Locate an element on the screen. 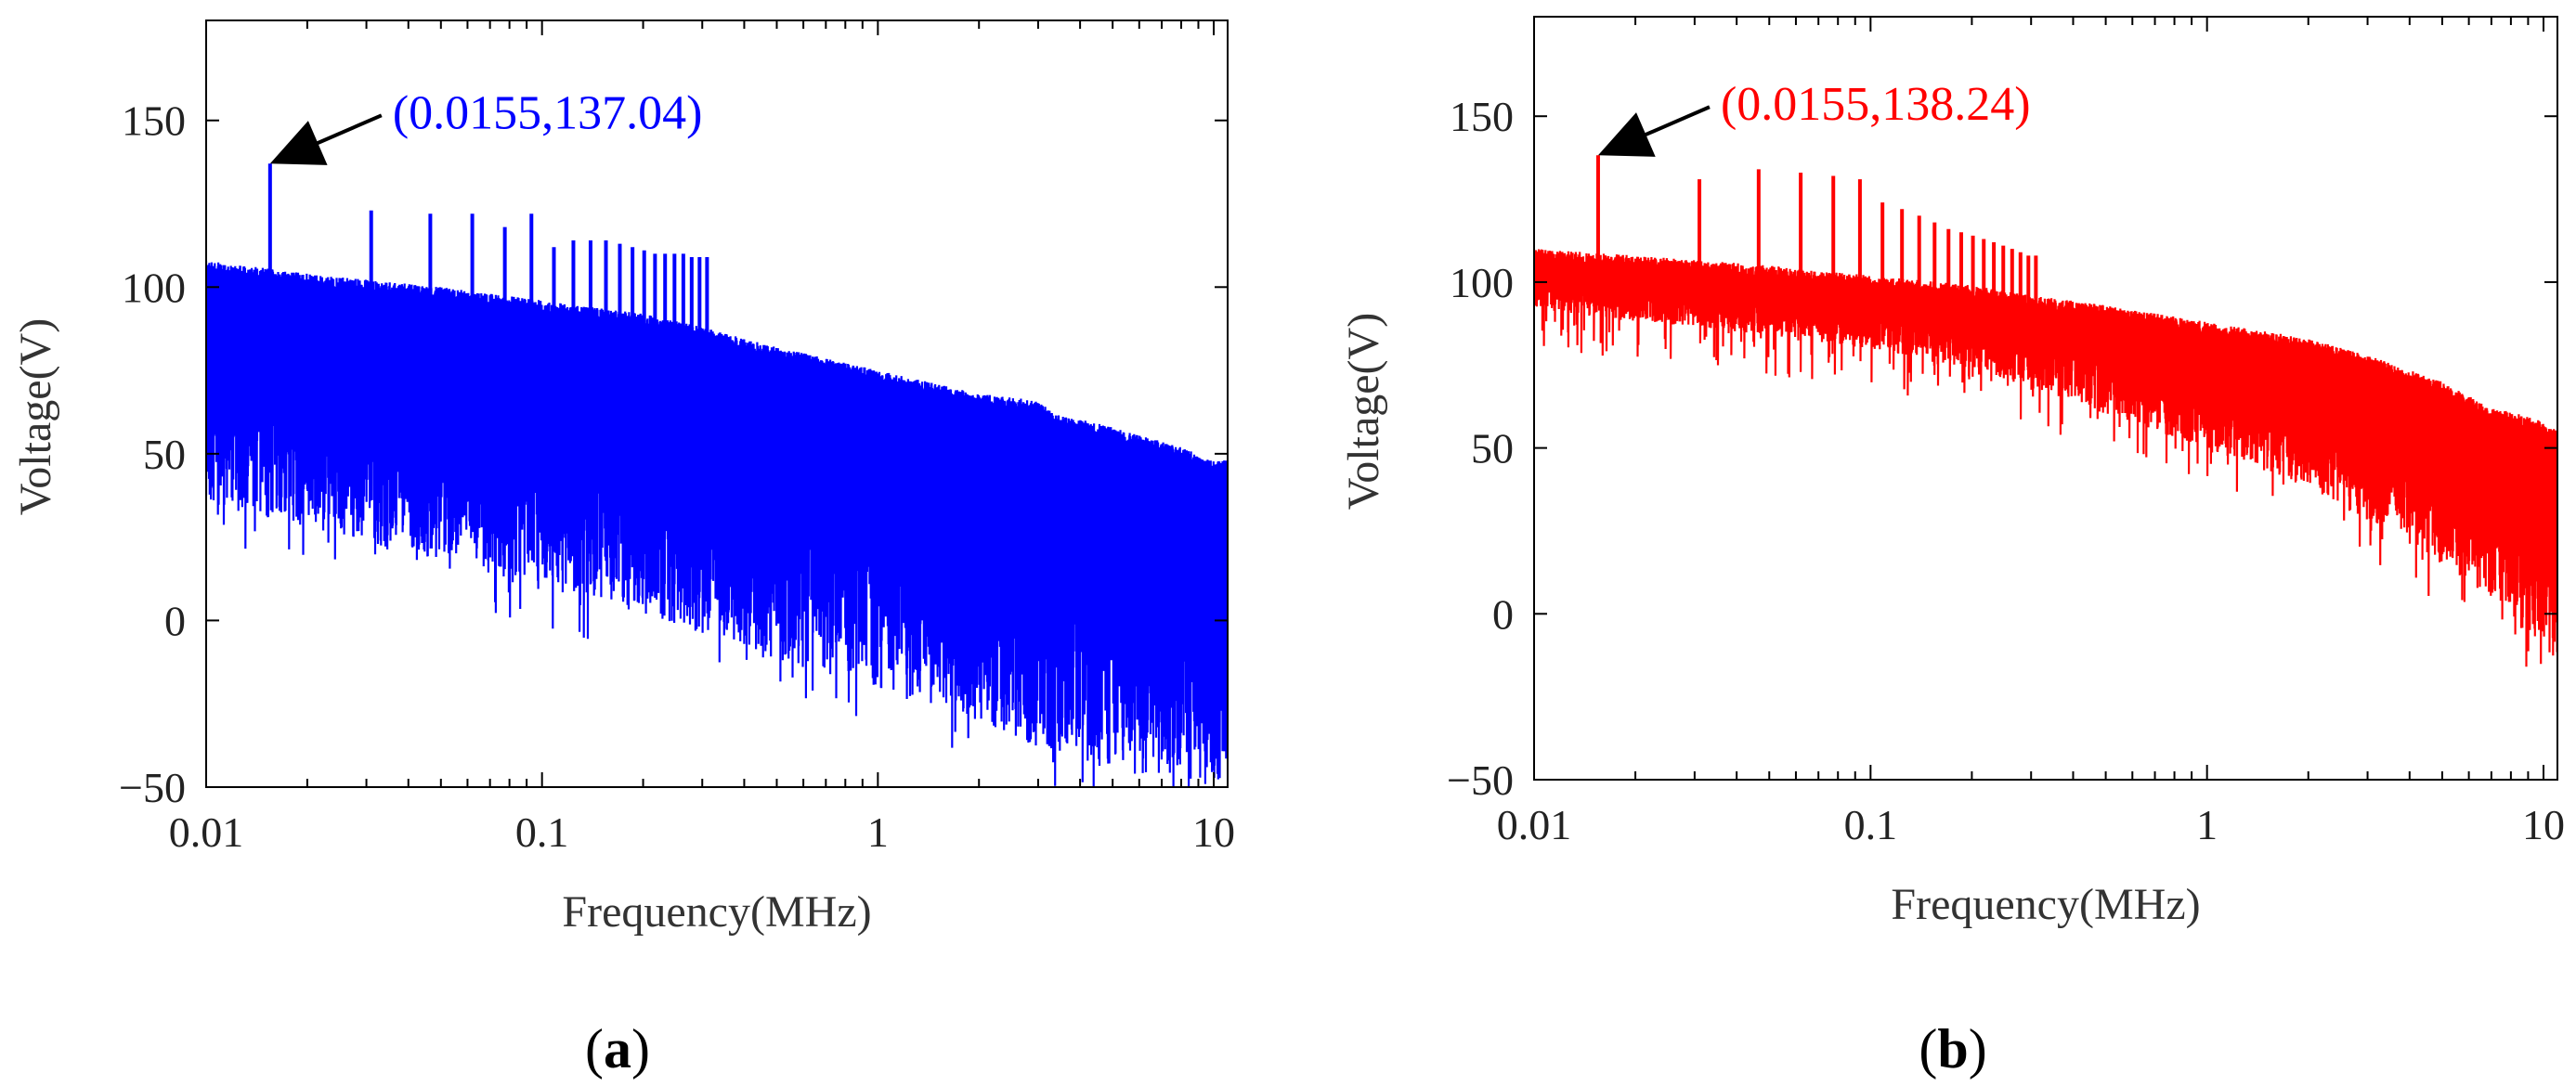 Image resolution: width=2576 pixels, height=1086 pixels. peak-annotation: (0.0155,137.04) is located at coordinates (548, 113).